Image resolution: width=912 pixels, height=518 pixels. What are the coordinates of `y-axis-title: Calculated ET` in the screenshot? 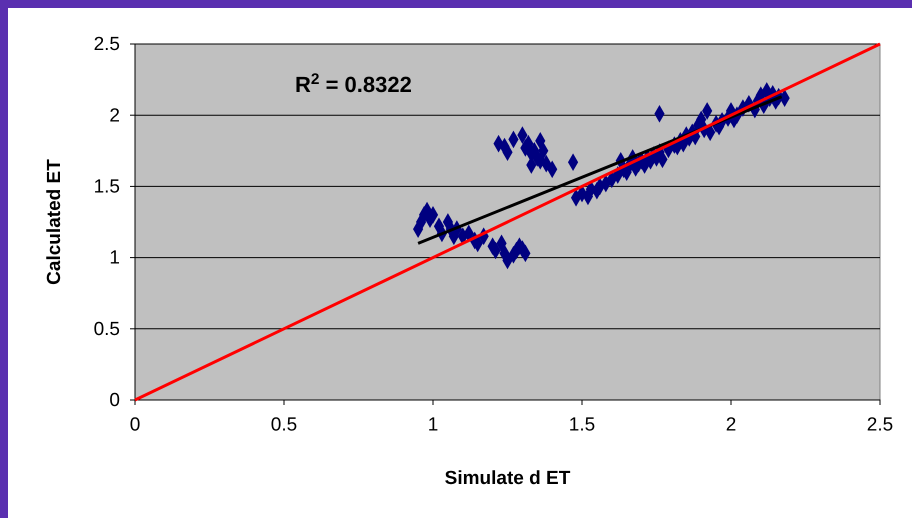 It's located at (54, 221).